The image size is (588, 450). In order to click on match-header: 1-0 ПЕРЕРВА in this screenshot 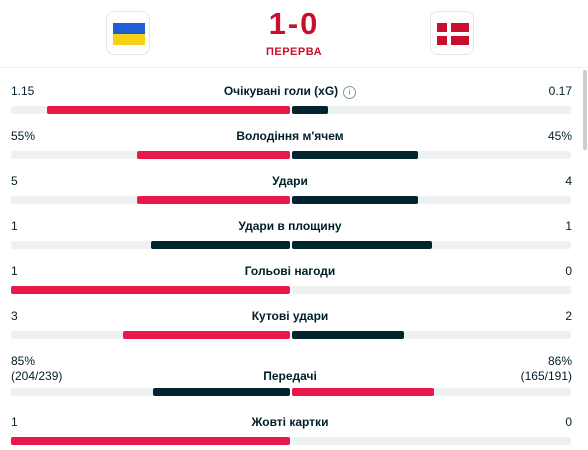, I will do `click(294, 33)`.